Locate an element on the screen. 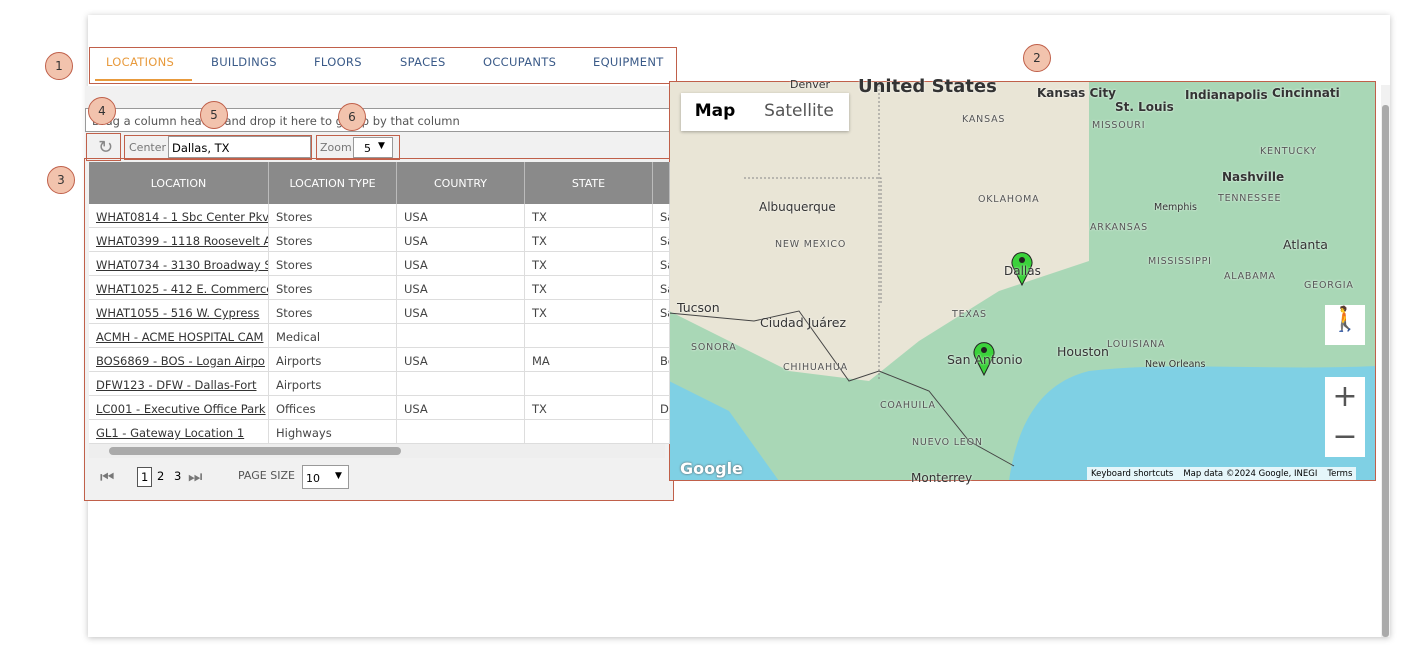 This screenshot has width=1409, height=660. location-link: LC001 - Executive Office Park is located at coordinates (179, 408).